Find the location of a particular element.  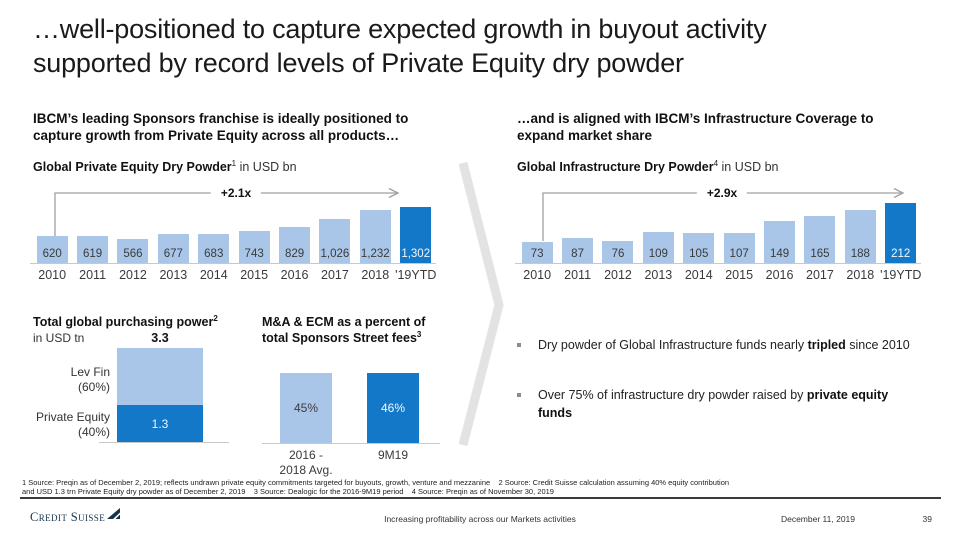

bar-area: 566 is located at coordinates (133, 224).